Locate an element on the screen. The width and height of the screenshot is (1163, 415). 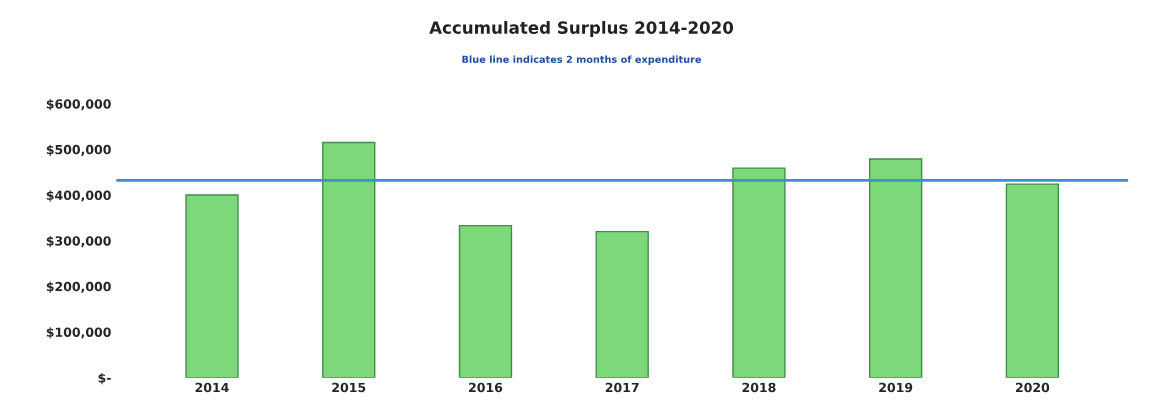
x-tick-label: 2016 is located at coordinates (486, 387).